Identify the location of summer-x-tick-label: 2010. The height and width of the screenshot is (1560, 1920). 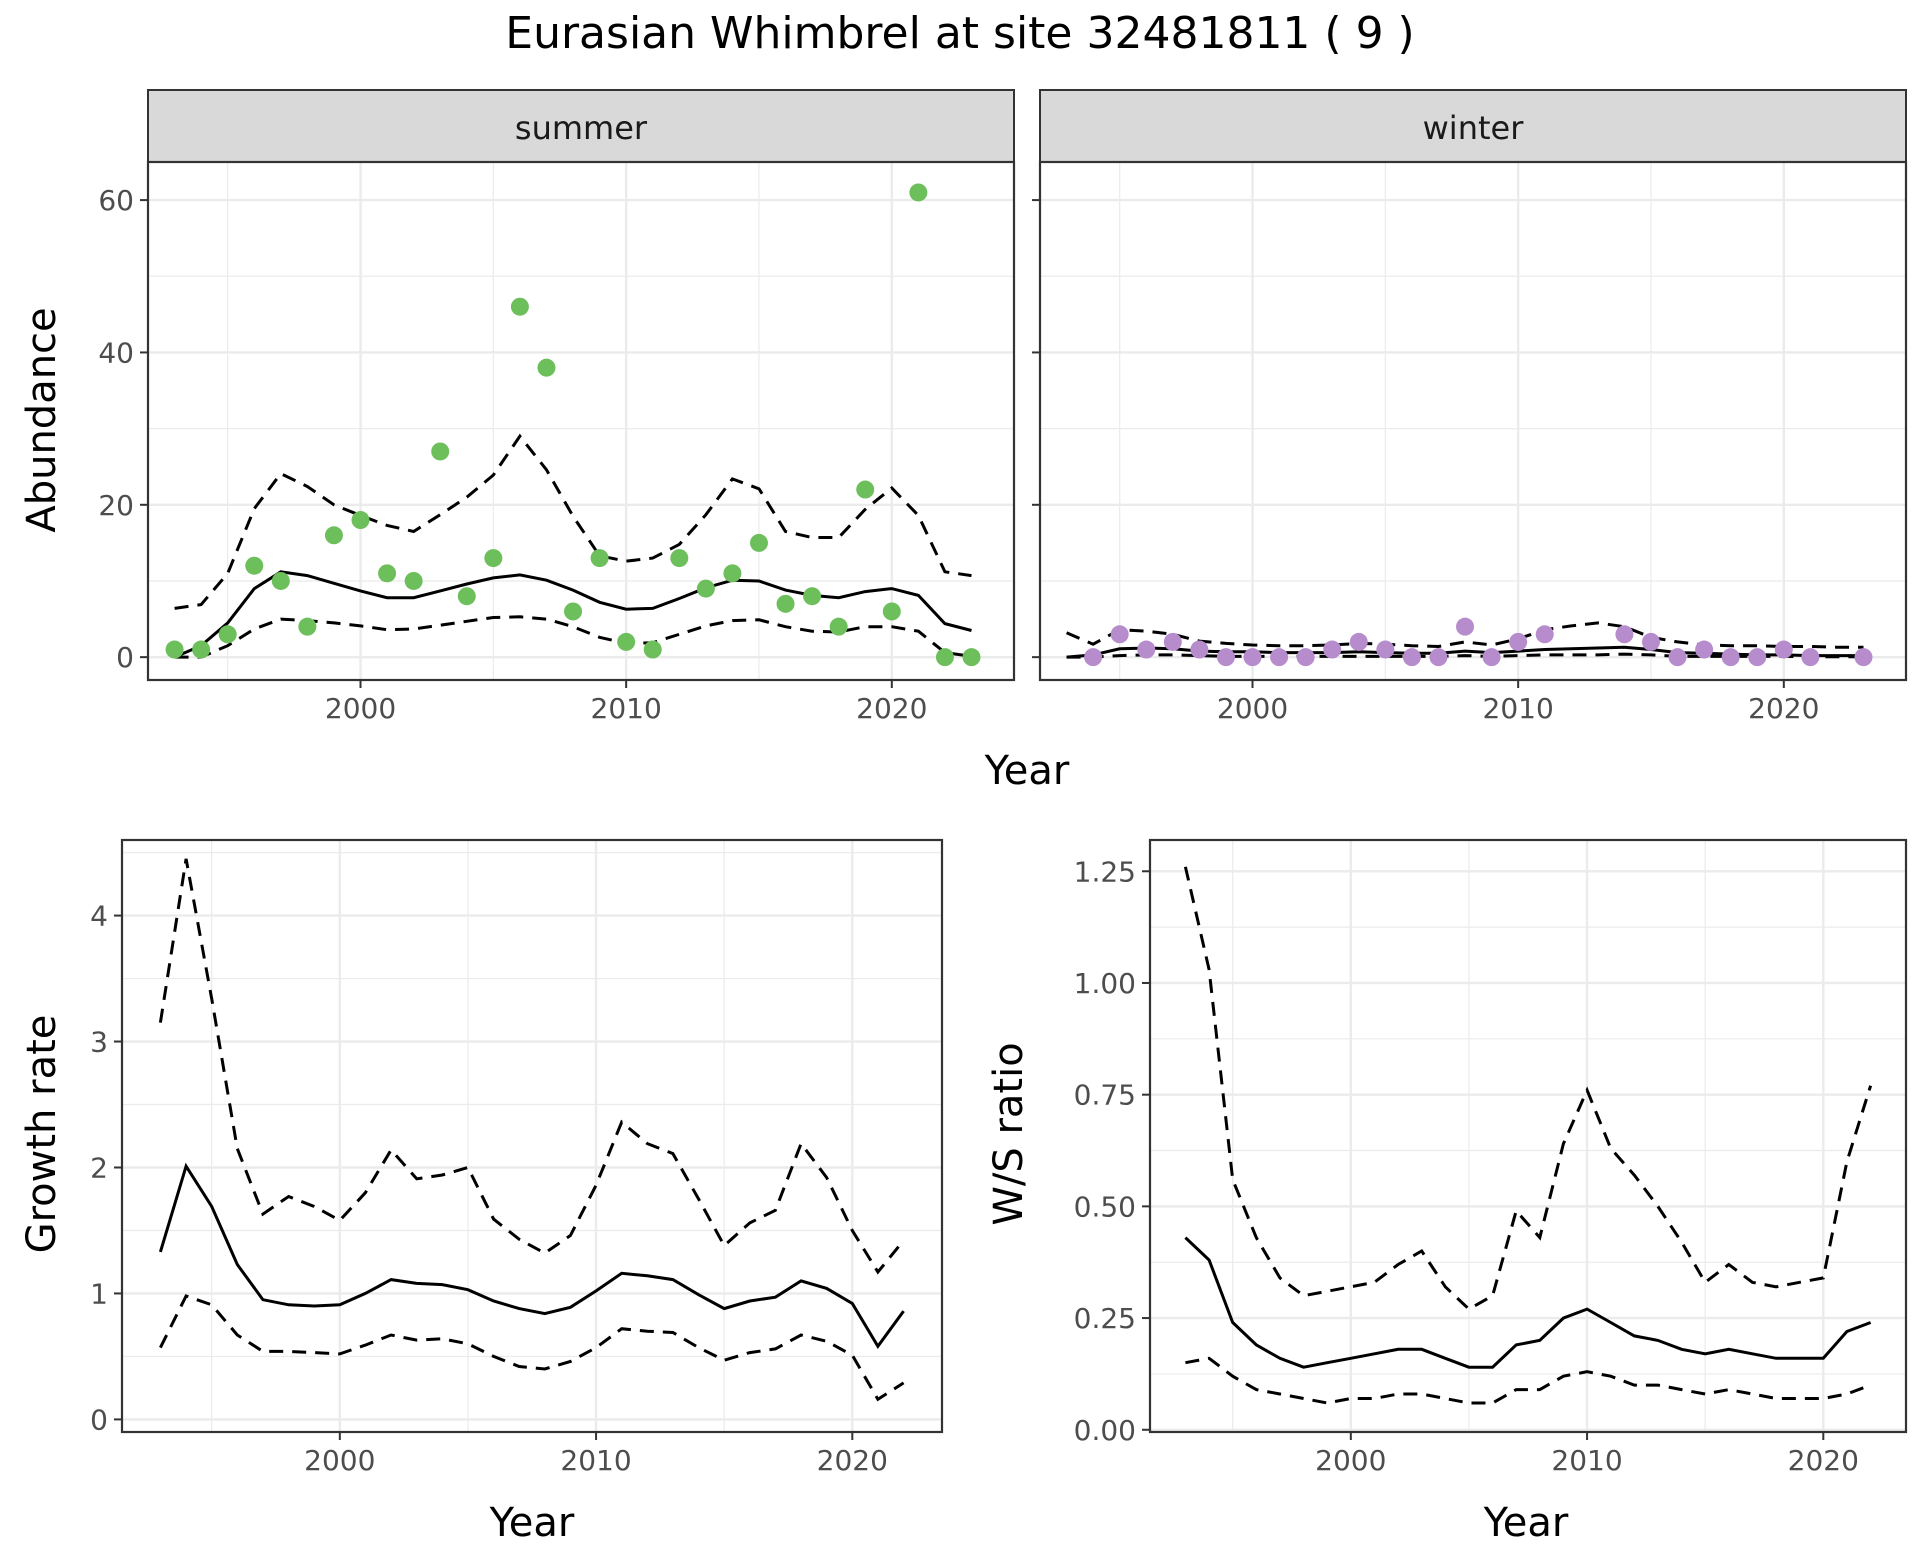
(626, 708).